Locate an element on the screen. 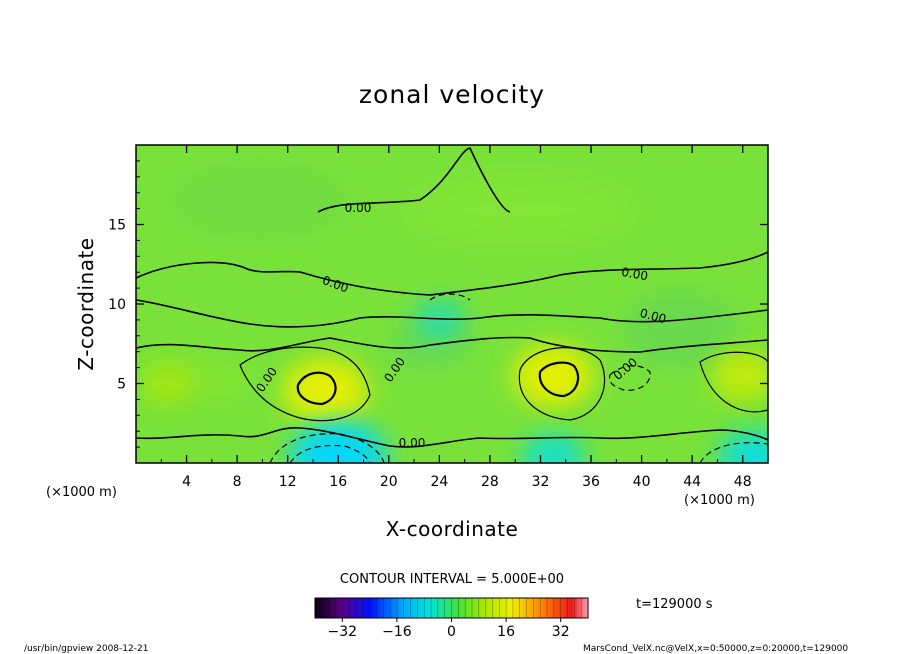  colorbar-tick-label: −16 is located at coordinates (397, 632).